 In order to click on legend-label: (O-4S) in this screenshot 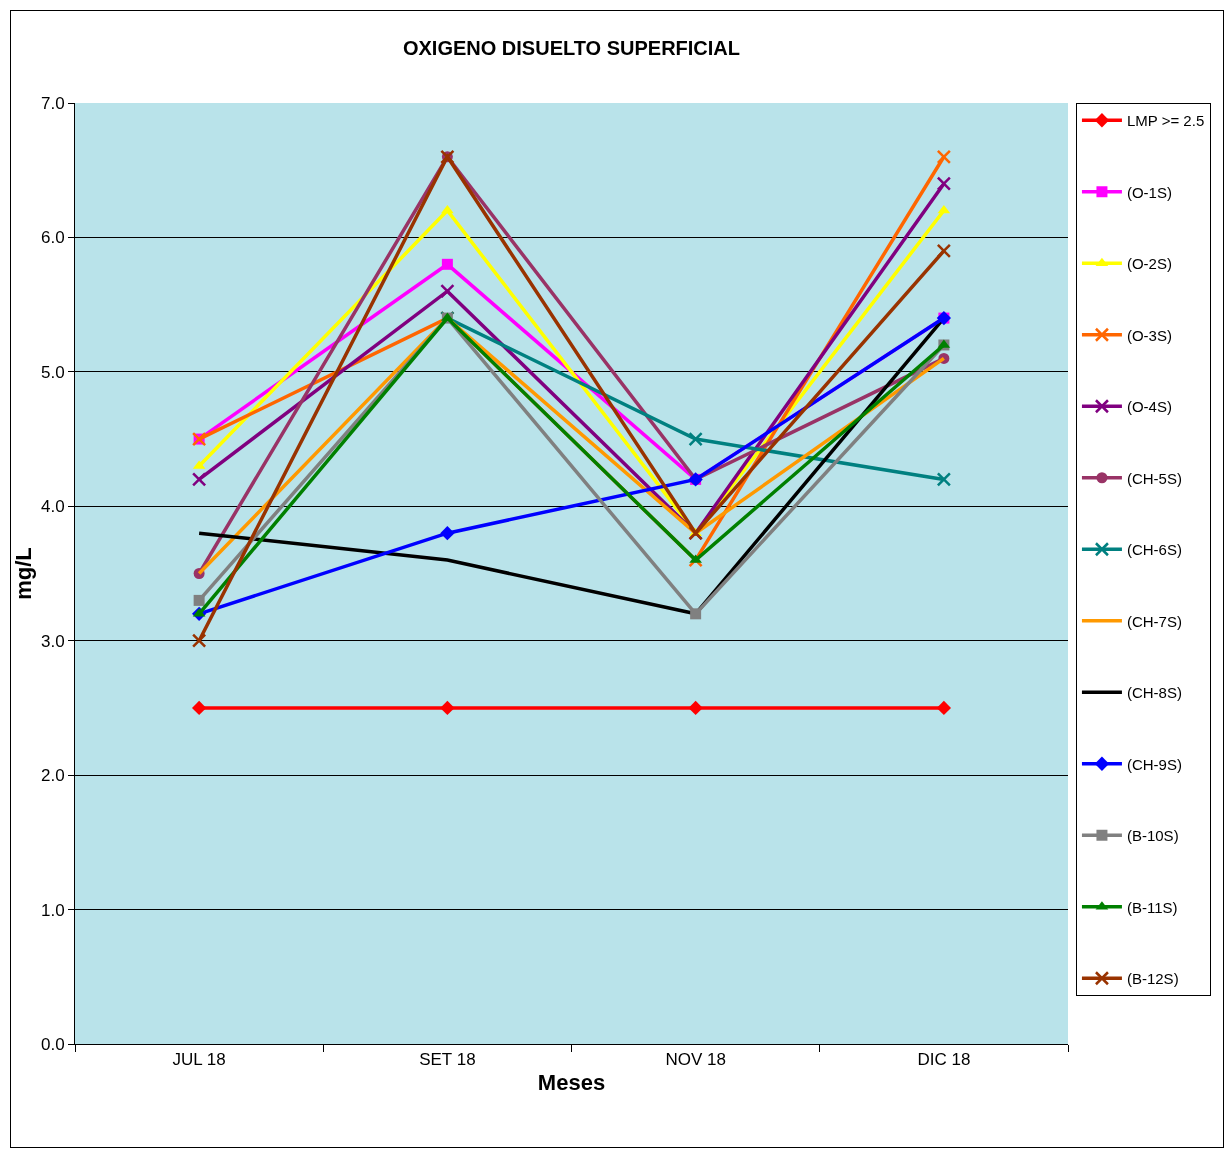, I will do `click(1149, 407)`.